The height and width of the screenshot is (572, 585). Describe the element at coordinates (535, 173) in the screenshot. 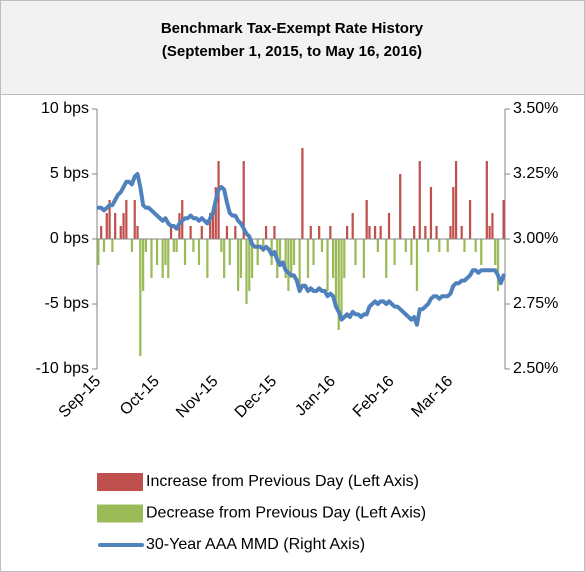

I see `y2-tick-label: 3.25%` at that location.